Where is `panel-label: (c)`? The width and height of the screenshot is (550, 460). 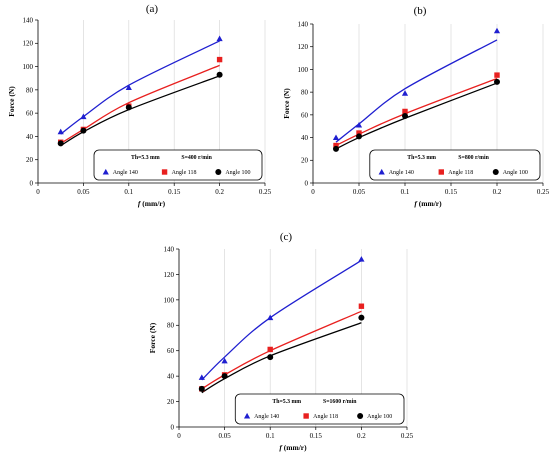 panel-label: (c) is located at coordinates (286, 237).